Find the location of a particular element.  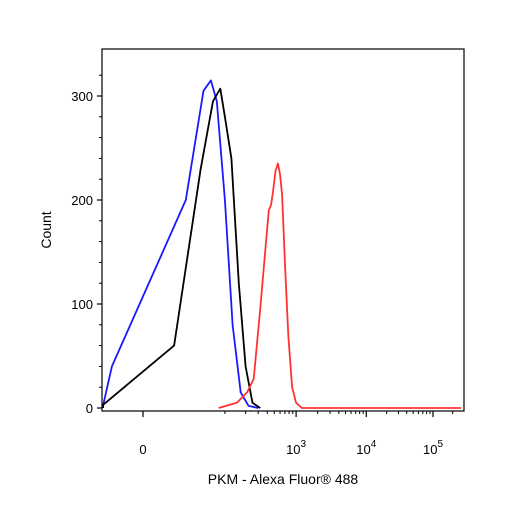

y-tick-label: 0 is located at coordinates (89, 408).